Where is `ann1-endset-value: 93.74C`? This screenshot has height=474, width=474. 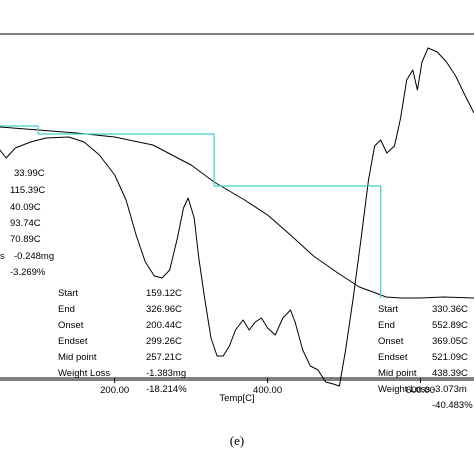
ann1-endset-value: 93.74C is located at coordinates (25, 223).